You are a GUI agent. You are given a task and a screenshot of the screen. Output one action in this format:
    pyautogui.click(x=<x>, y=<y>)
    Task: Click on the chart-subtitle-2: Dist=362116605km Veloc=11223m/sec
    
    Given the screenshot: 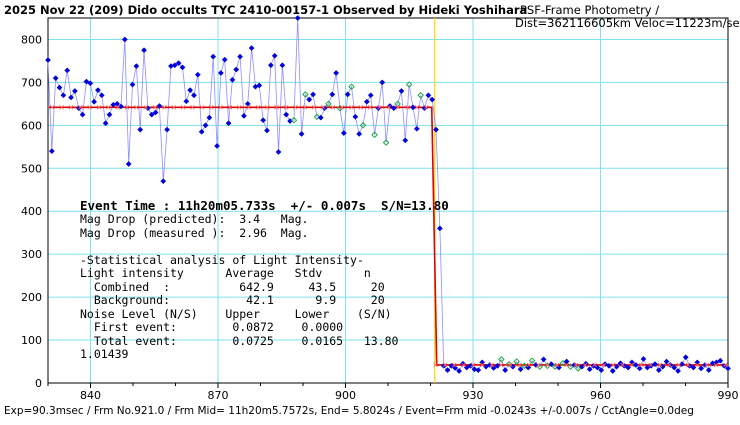 What is the action you would take?
    pyautogui.click(x=627, y=23)
    